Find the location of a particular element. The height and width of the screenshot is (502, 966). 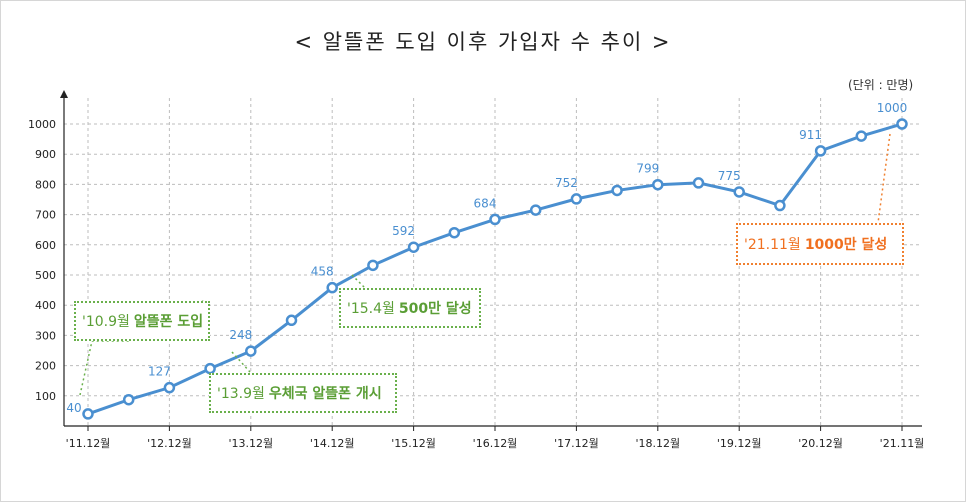

data-label: 752 is located at coordinates (566, 183).